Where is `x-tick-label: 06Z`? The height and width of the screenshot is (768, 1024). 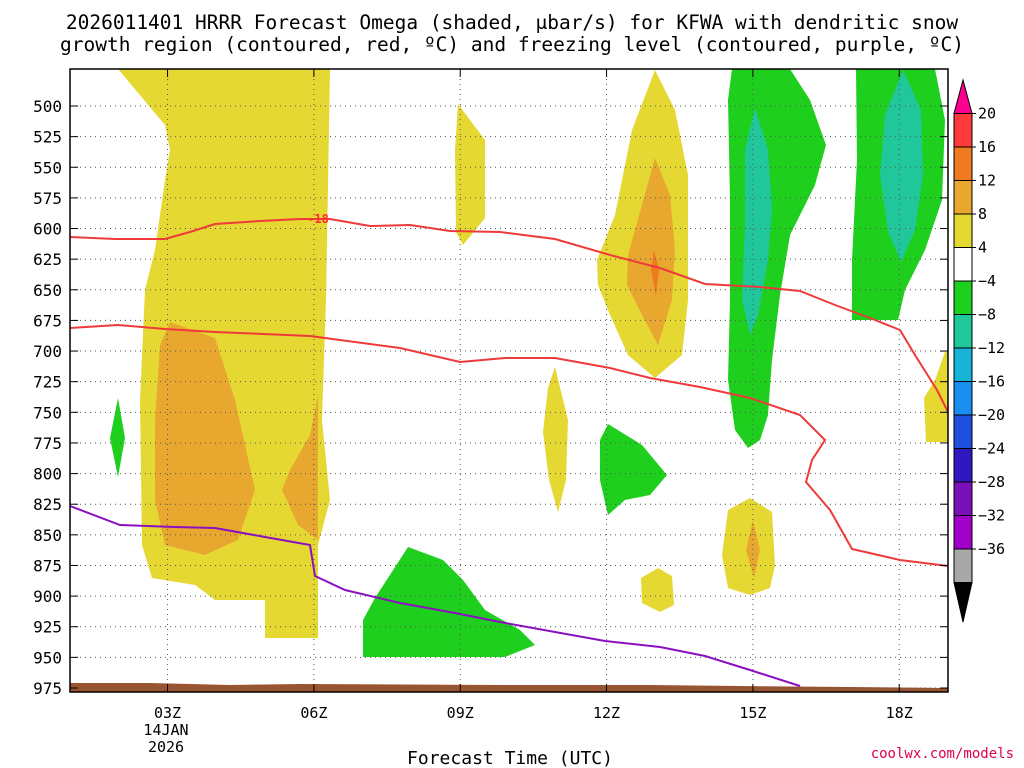
x-tick-label: 06Z is located at coordinates (313, 713).